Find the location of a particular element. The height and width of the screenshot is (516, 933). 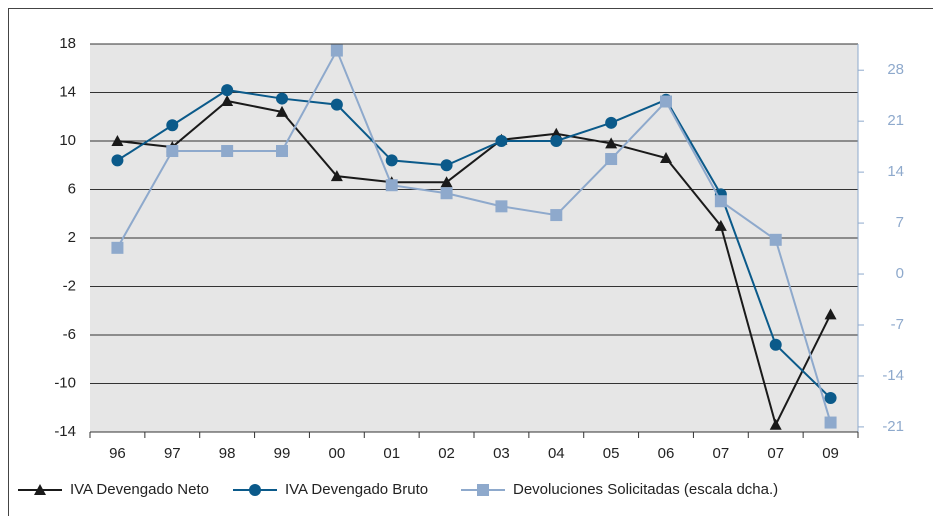

x-tick-label: 02 is located at coordinates (446, 453).